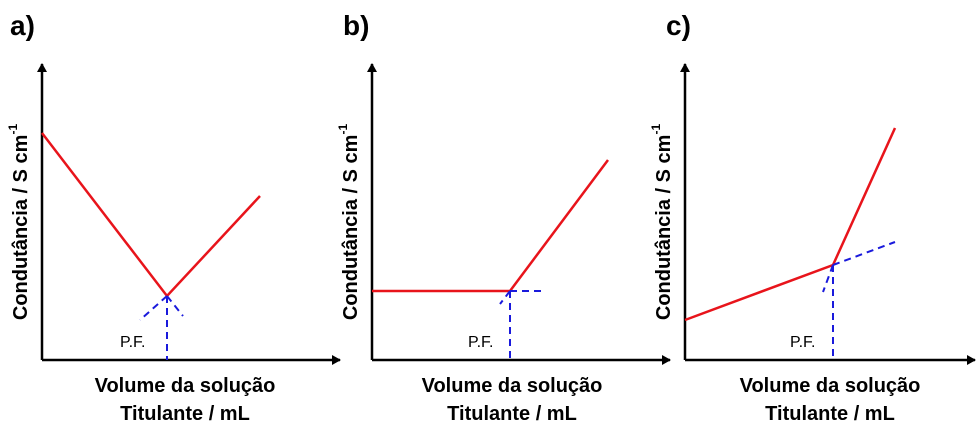 The width and height of the screenshot is (977, 426). Describe the element at coordinates (356, 25) in the screenshot. I see `panel-label: b)` at that location.